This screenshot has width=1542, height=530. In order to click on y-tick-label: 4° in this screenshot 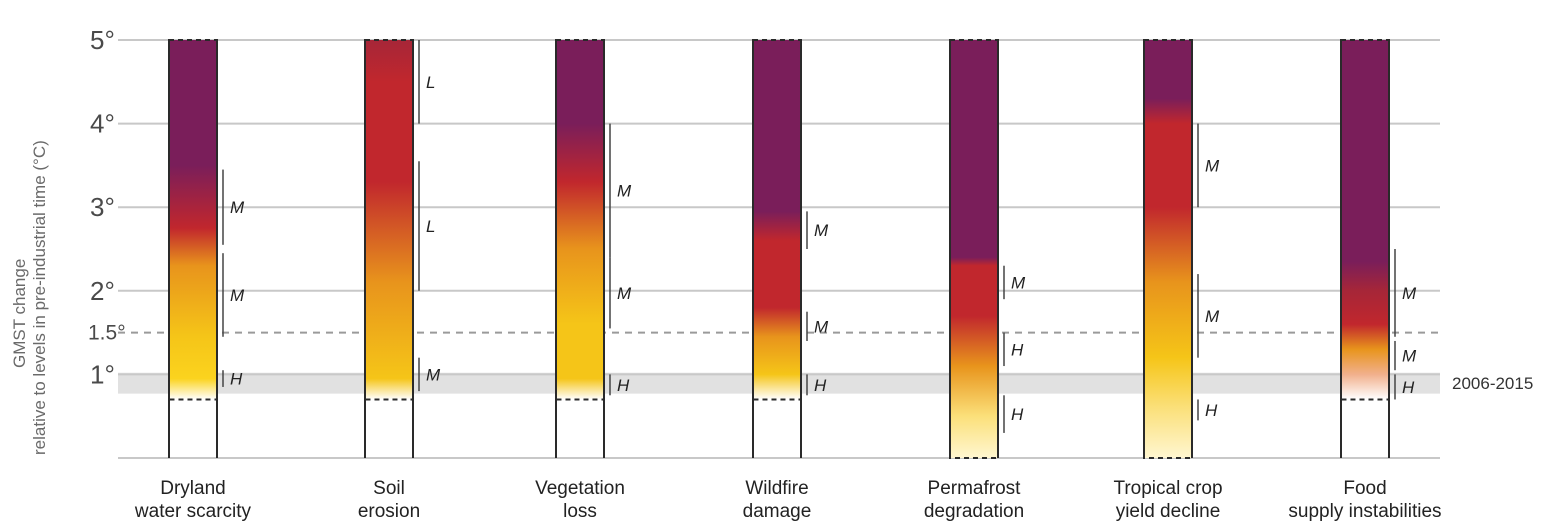, I will do `click(102, 124)`.